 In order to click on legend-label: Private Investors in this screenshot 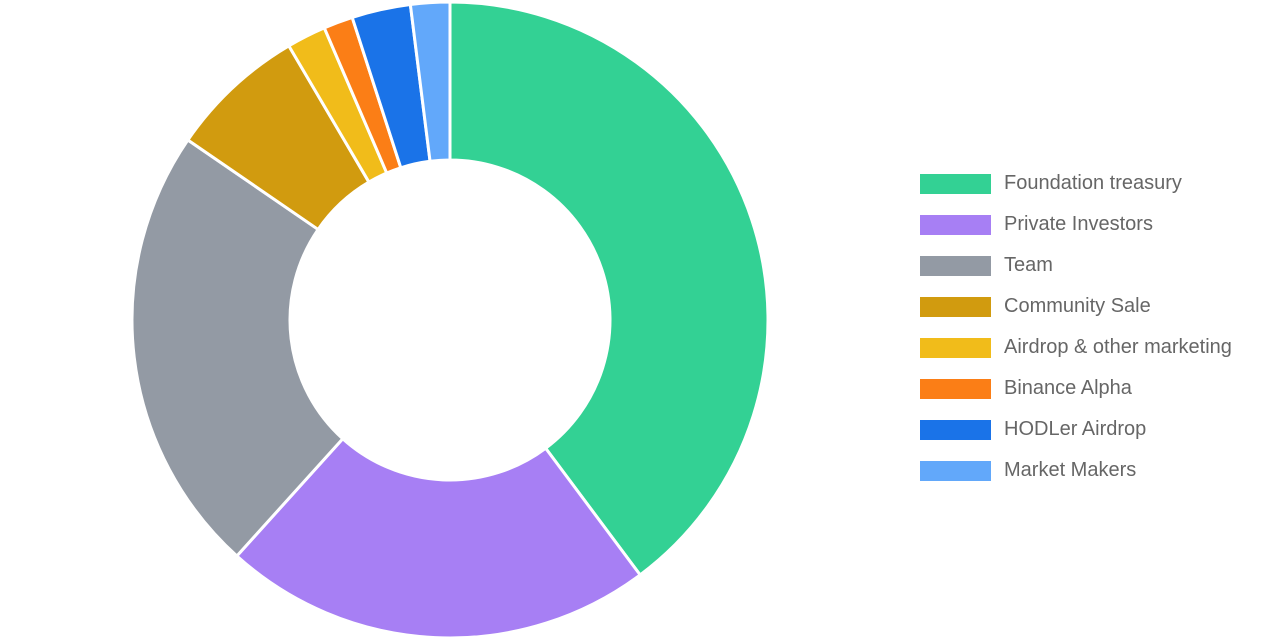, I will do `click(1078, 224)`.